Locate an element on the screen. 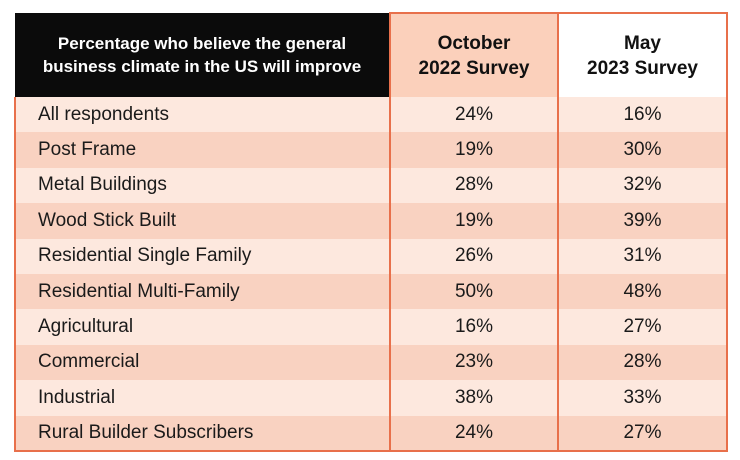  header-may-2023: May 2023 Survey is located at coordinates (643, 54).